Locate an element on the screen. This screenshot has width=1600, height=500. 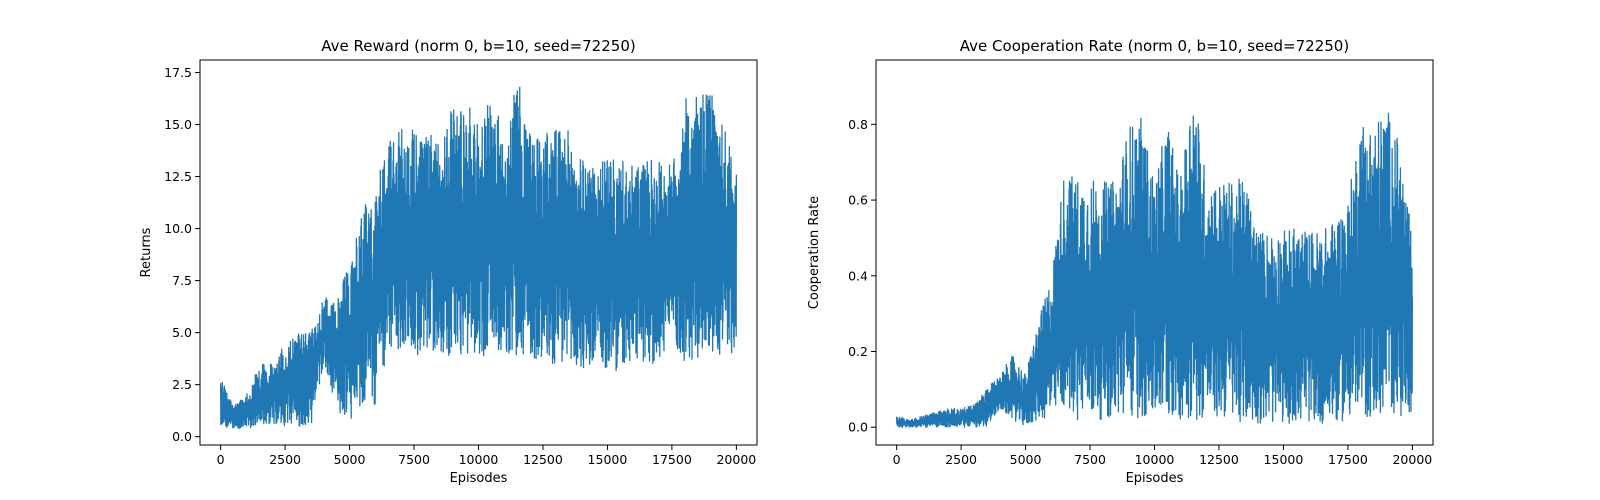
x-tick-label-1-7: 17500 is located at coordinates (1348, 459).